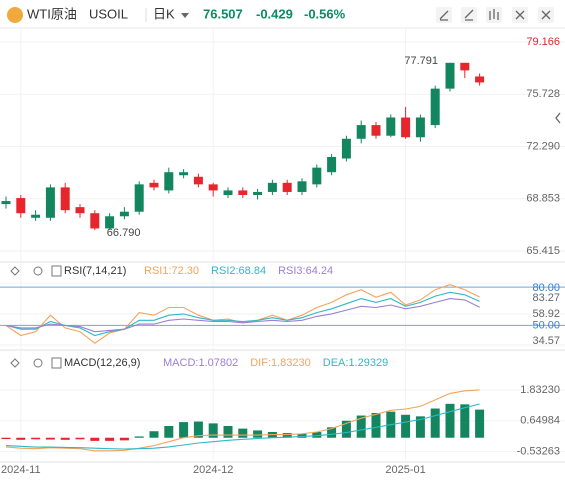 The width and height of the screenshot is (565, 488). Describe the element at coordinates (546, 341) in the screenshot. I see `y-tick-label: 34.57` at that location.